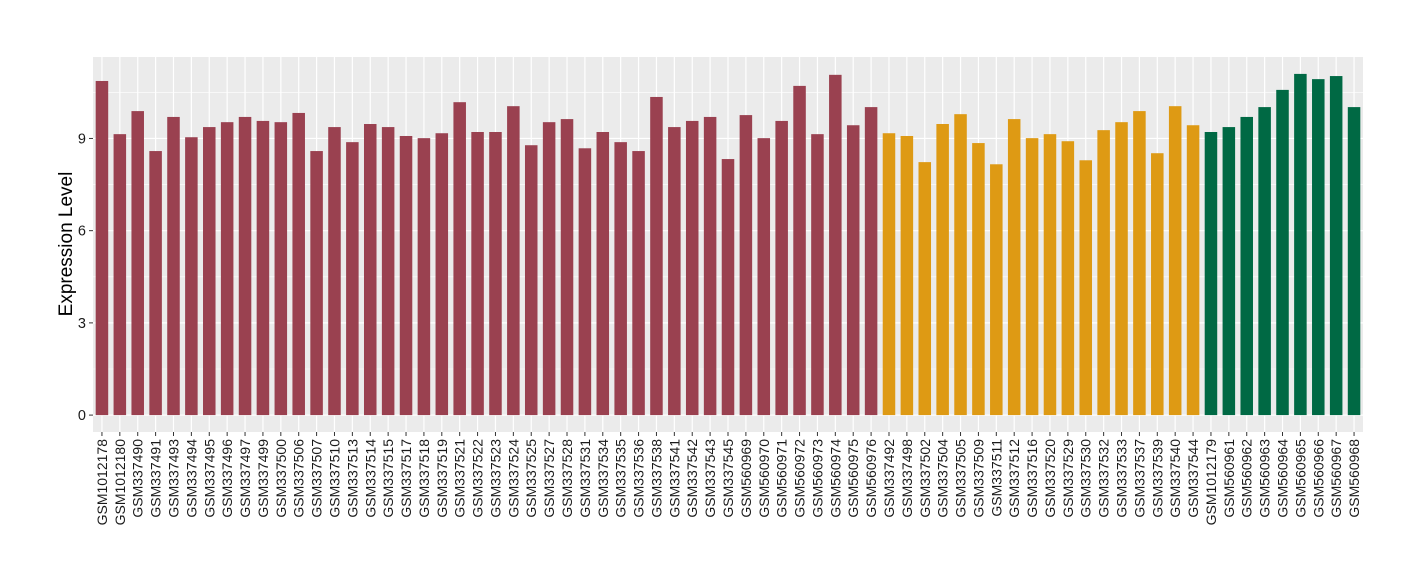 The image size is (1420, 585). Describe the element at coordinates (513, 261) in the screenshot. I see `bar-GSM337524` at that location.